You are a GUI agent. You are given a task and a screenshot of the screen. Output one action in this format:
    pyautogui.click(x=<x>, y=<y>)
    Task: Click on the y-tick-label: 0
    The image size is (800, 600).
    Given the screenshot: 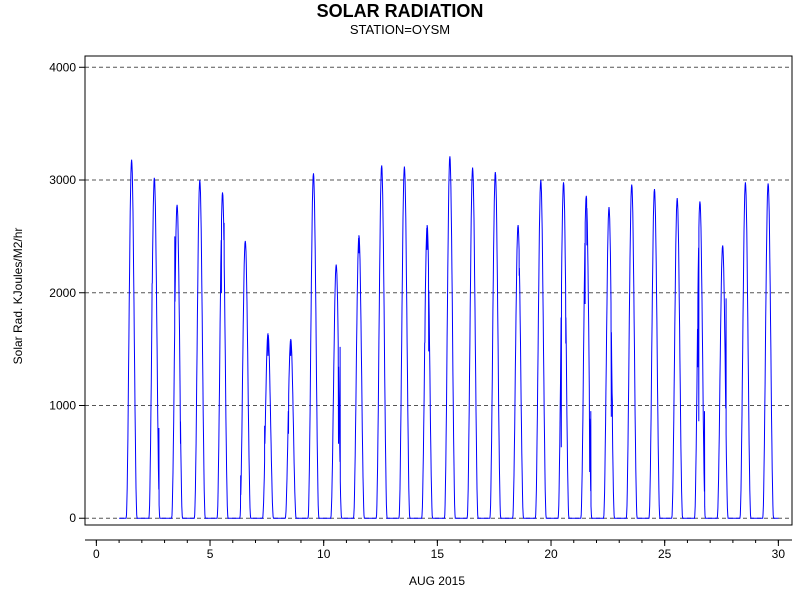 What is the action you would take?
    pyautogui.click(x=72, y=518)
    